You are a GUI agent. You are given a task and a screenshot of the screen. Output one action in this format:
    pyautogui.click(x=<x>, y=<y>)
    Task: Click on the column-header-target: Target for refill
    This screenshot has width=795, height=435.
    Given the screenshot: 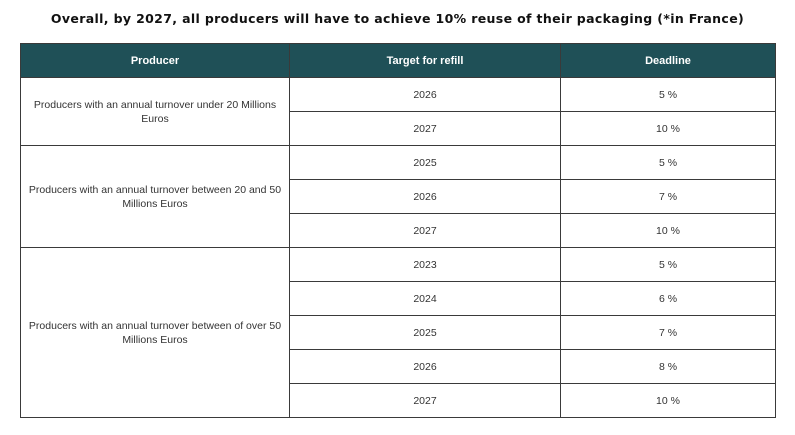 What is the action you would take?
    pyautogui.click(x=425, y=60)
    